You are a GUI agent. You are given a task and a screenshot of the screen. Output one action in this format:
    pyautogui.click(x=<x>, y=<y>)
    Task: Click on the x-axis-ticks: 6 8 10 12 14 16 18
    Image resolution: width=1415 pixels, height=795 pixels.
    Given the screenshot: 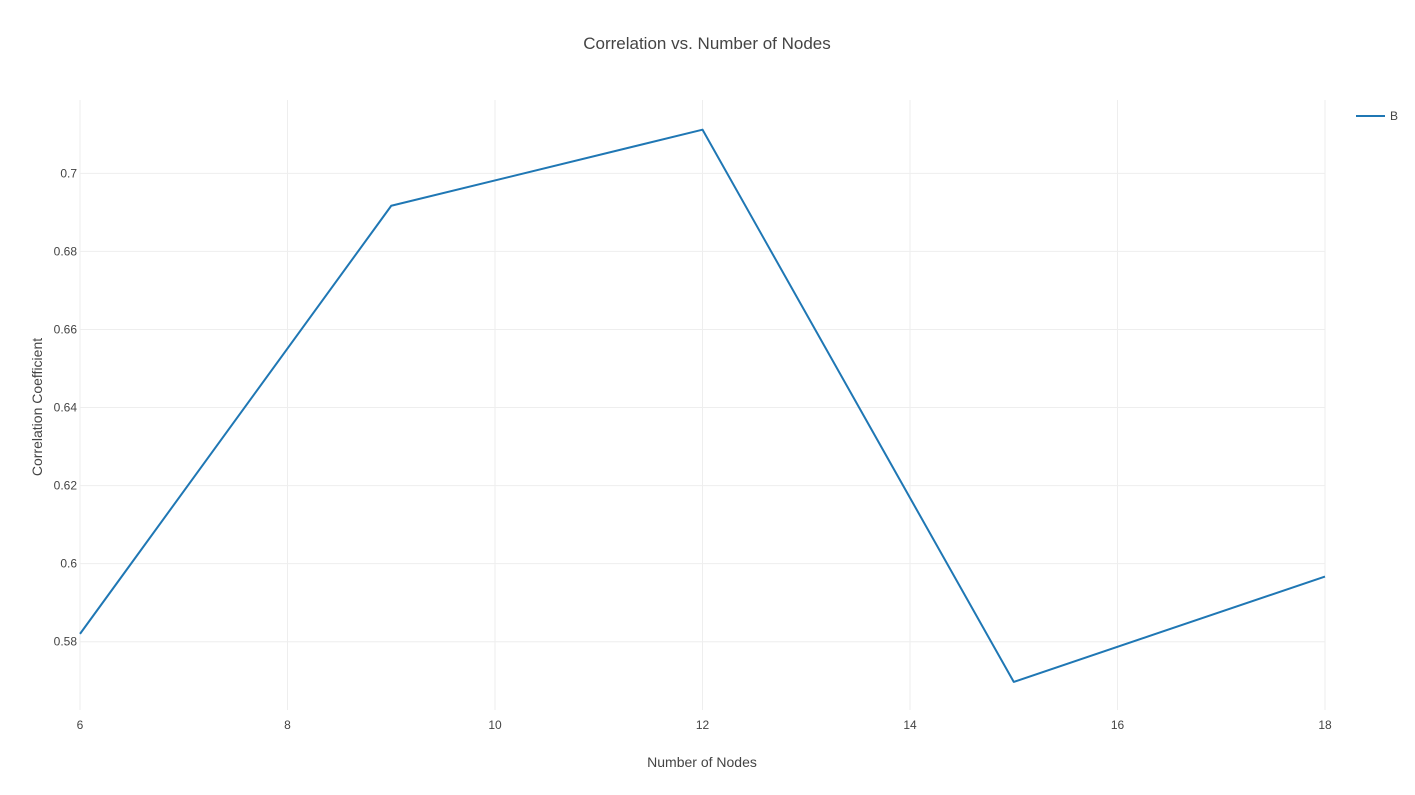 What is the action you would take?
    pyautogui.click(x=704, y=725)
    